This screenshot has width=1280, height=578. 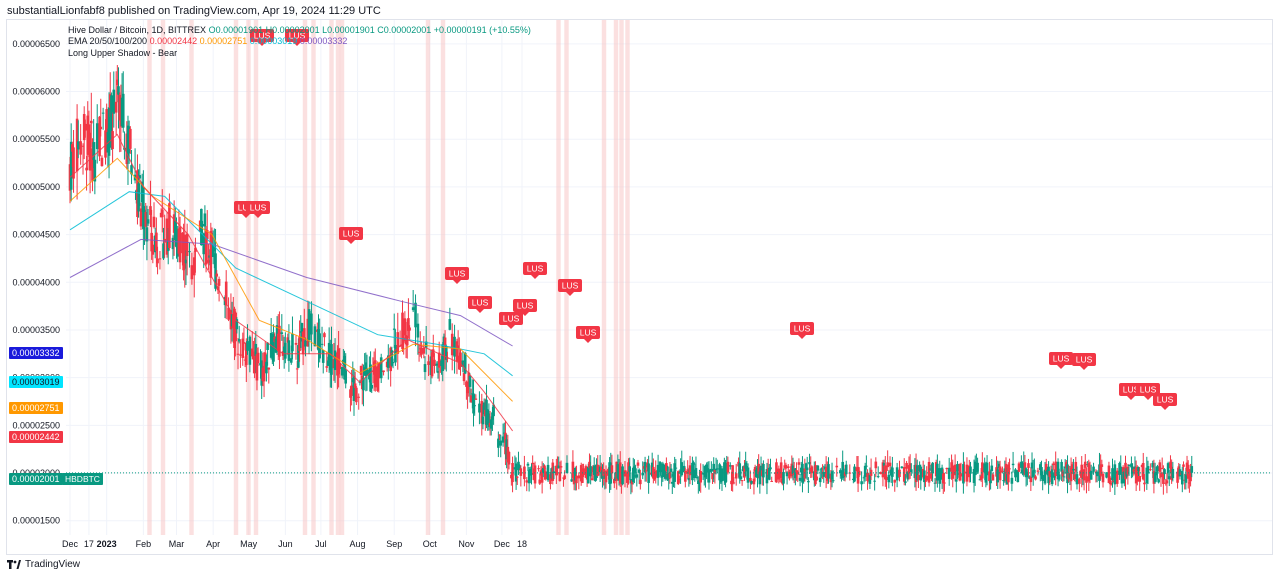 I want to click on price-tag-last: 0.00002001, so click(x=36, y=479).